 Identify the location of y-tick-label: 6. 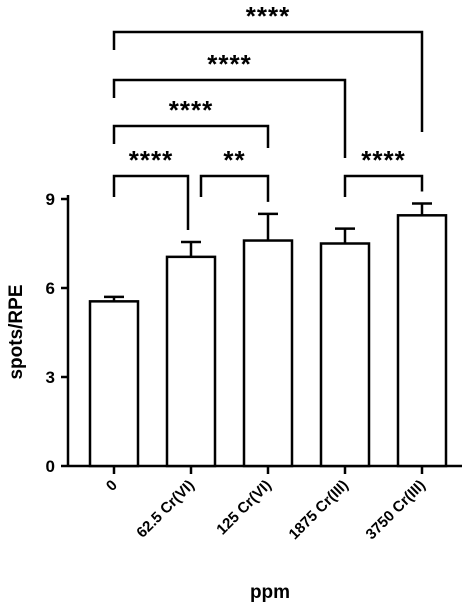
(50, 288).